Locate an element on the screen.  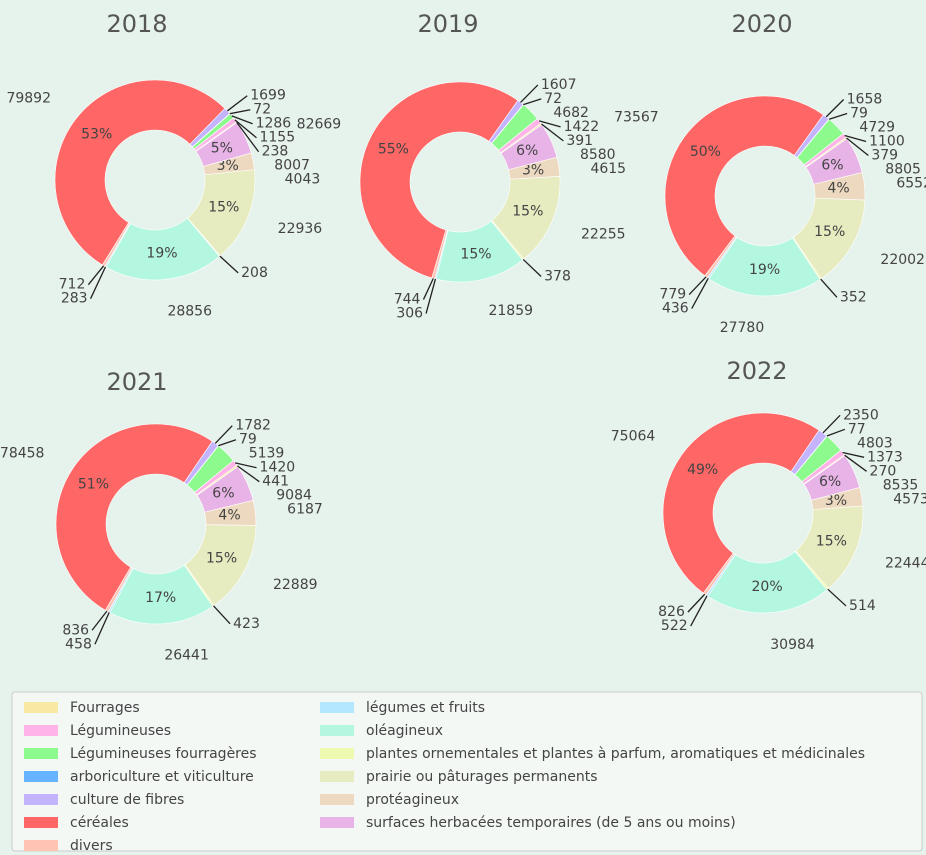
value-label: 22889 is located at coordinates (295, 585).